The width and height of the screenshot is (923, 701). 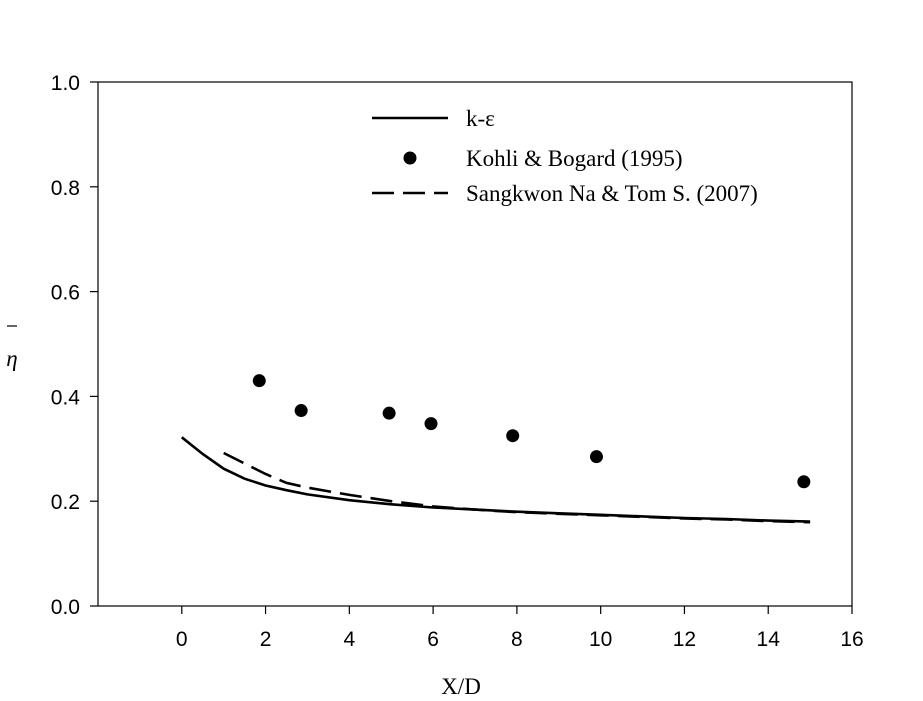 What do you see at coordinates (182, 639) in the screenshot?
I see `x-tick-label: 0` at bounding box center [182, 639].